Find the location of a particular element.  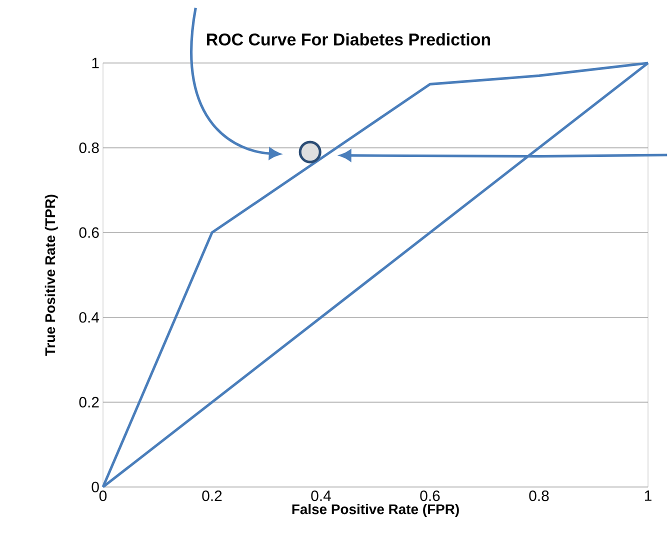

y-tick-label: 0 is located at coordinates (95, 487).